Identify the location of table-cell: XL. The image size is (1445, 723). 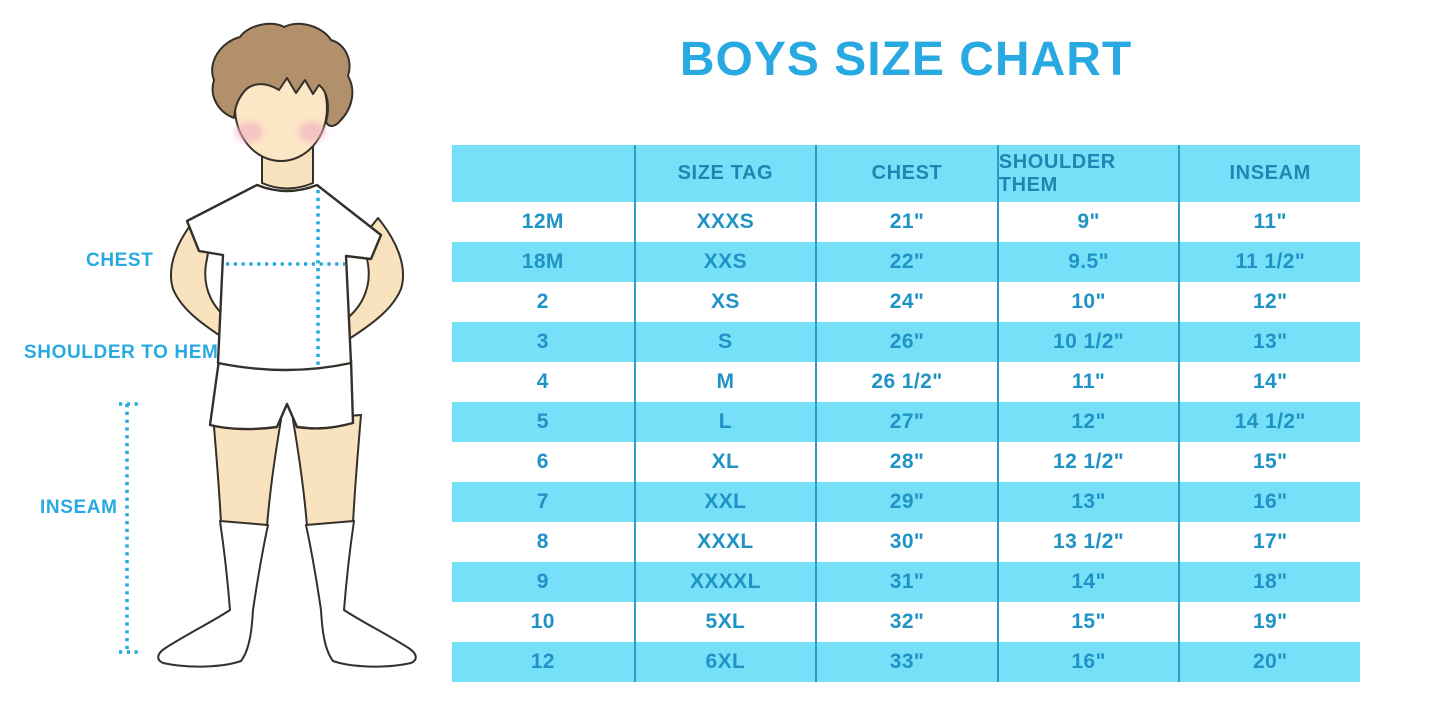
(724, 462).